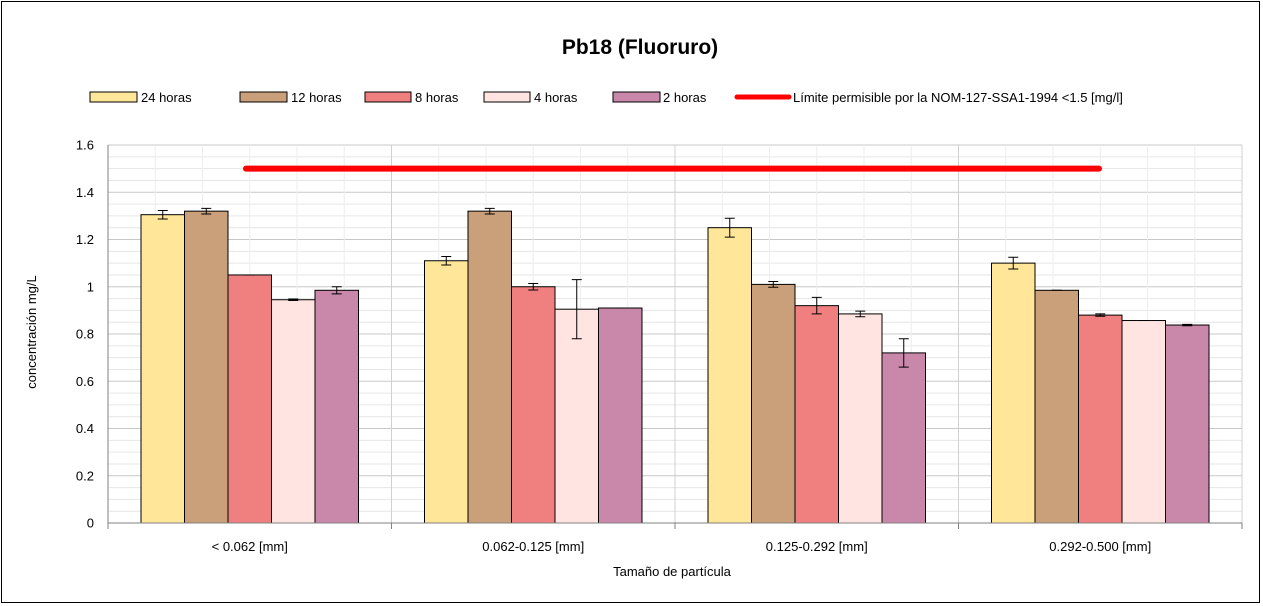  Describe the element at coordinates (85, 381) in the screenshot. I see `y-tick-label: 0.6` at that location.